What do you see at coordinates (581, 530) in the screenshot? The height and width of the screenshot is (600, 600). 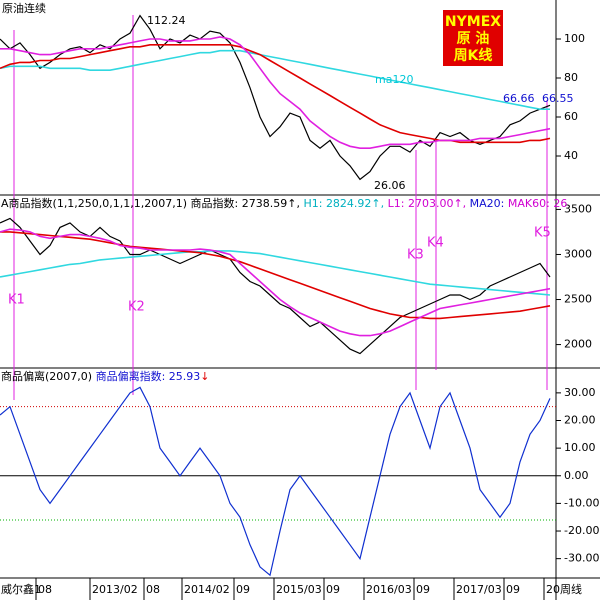 I see `y-tick-label: -20.00` at bounding box center [581, 530].